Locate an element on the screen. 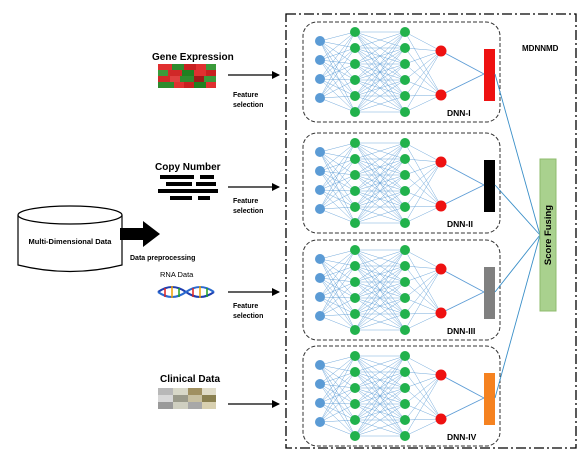 The image size is (586, 461). dnn-panel-4: DNN-IV is located at coordinates (401, 396).